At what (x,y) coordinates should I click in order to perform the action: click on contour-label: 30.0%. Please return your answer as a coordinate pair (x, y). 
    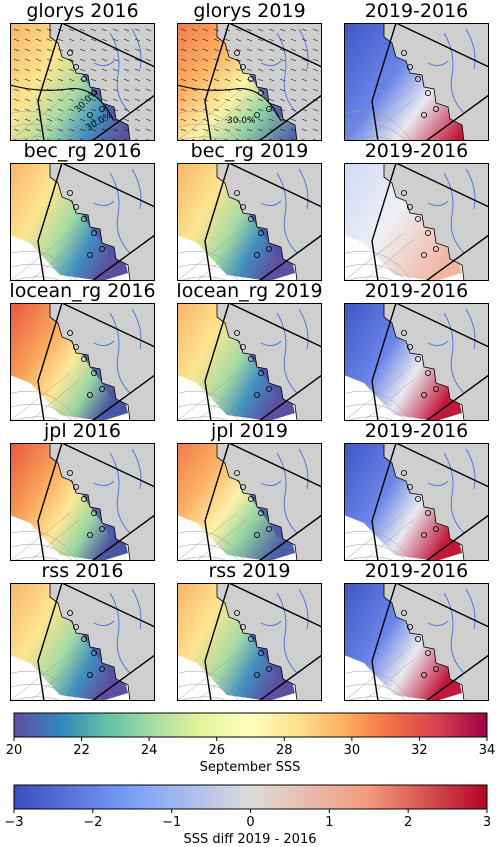
    Looking at the image, I should click on (241, 121).